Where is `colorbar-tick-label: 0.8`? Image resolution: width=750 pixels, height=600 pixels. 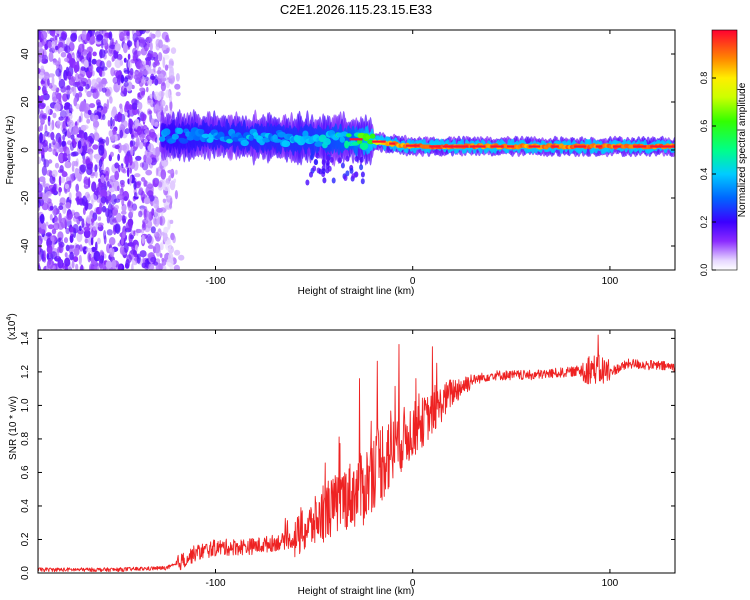 colorbar-tick-label: 0.8 is located at coordinates (704, 78).